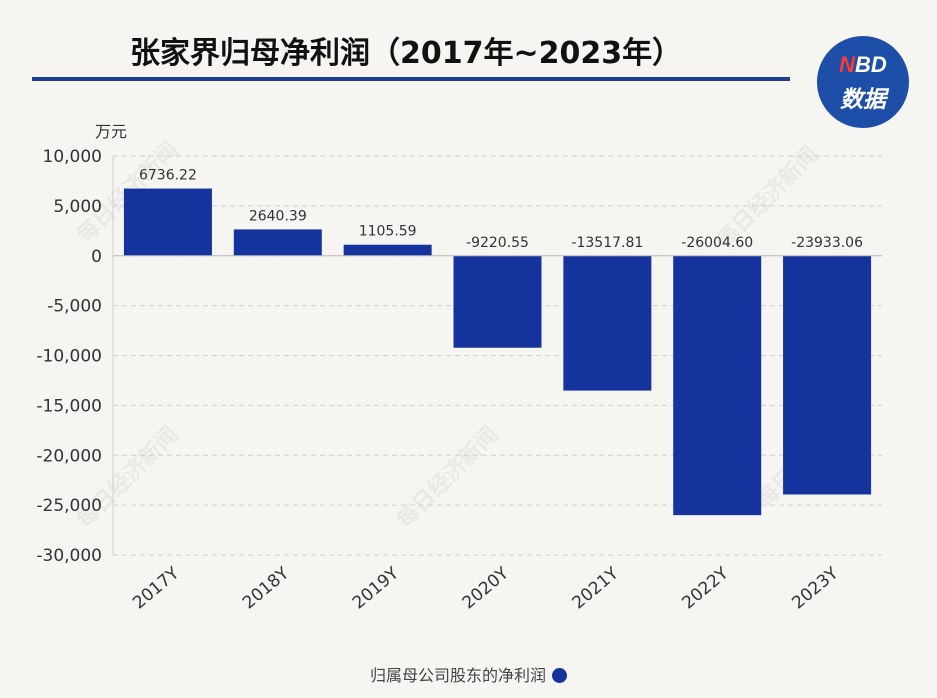  I want to click on data-label: -23933.06, so click(827, 243).